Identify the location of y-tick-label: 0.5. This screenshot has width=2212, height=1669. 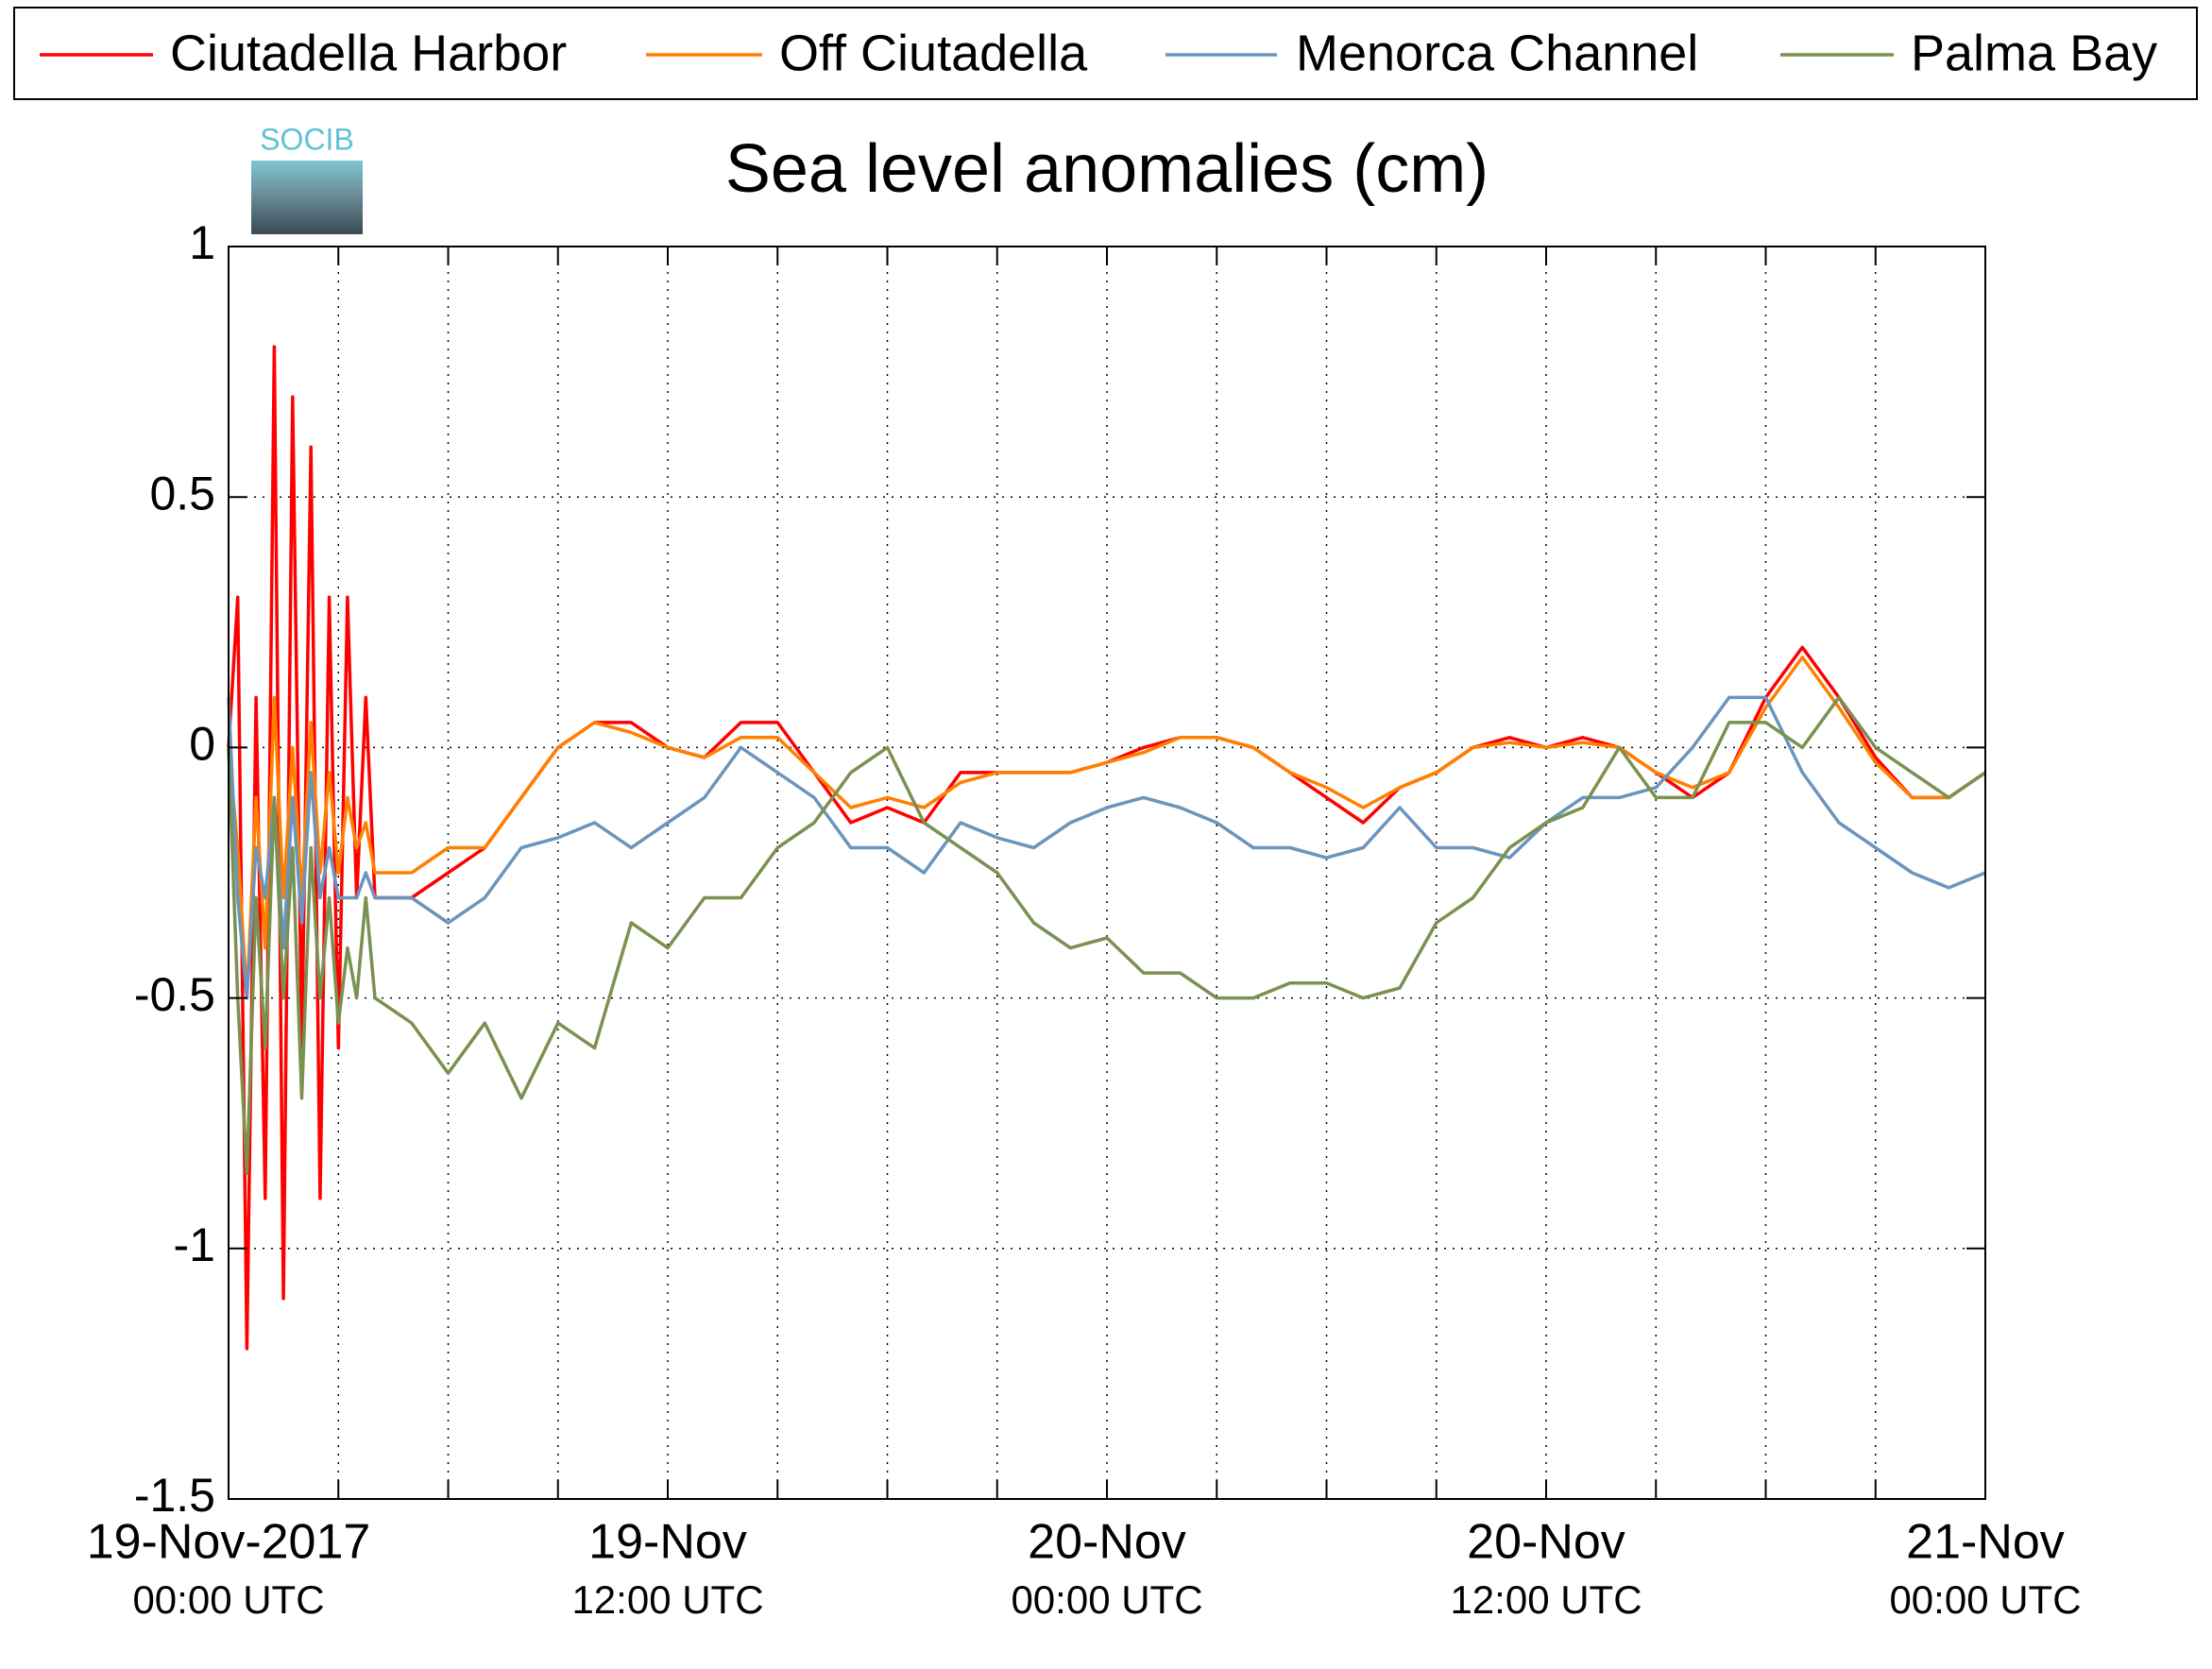
(182, 493).